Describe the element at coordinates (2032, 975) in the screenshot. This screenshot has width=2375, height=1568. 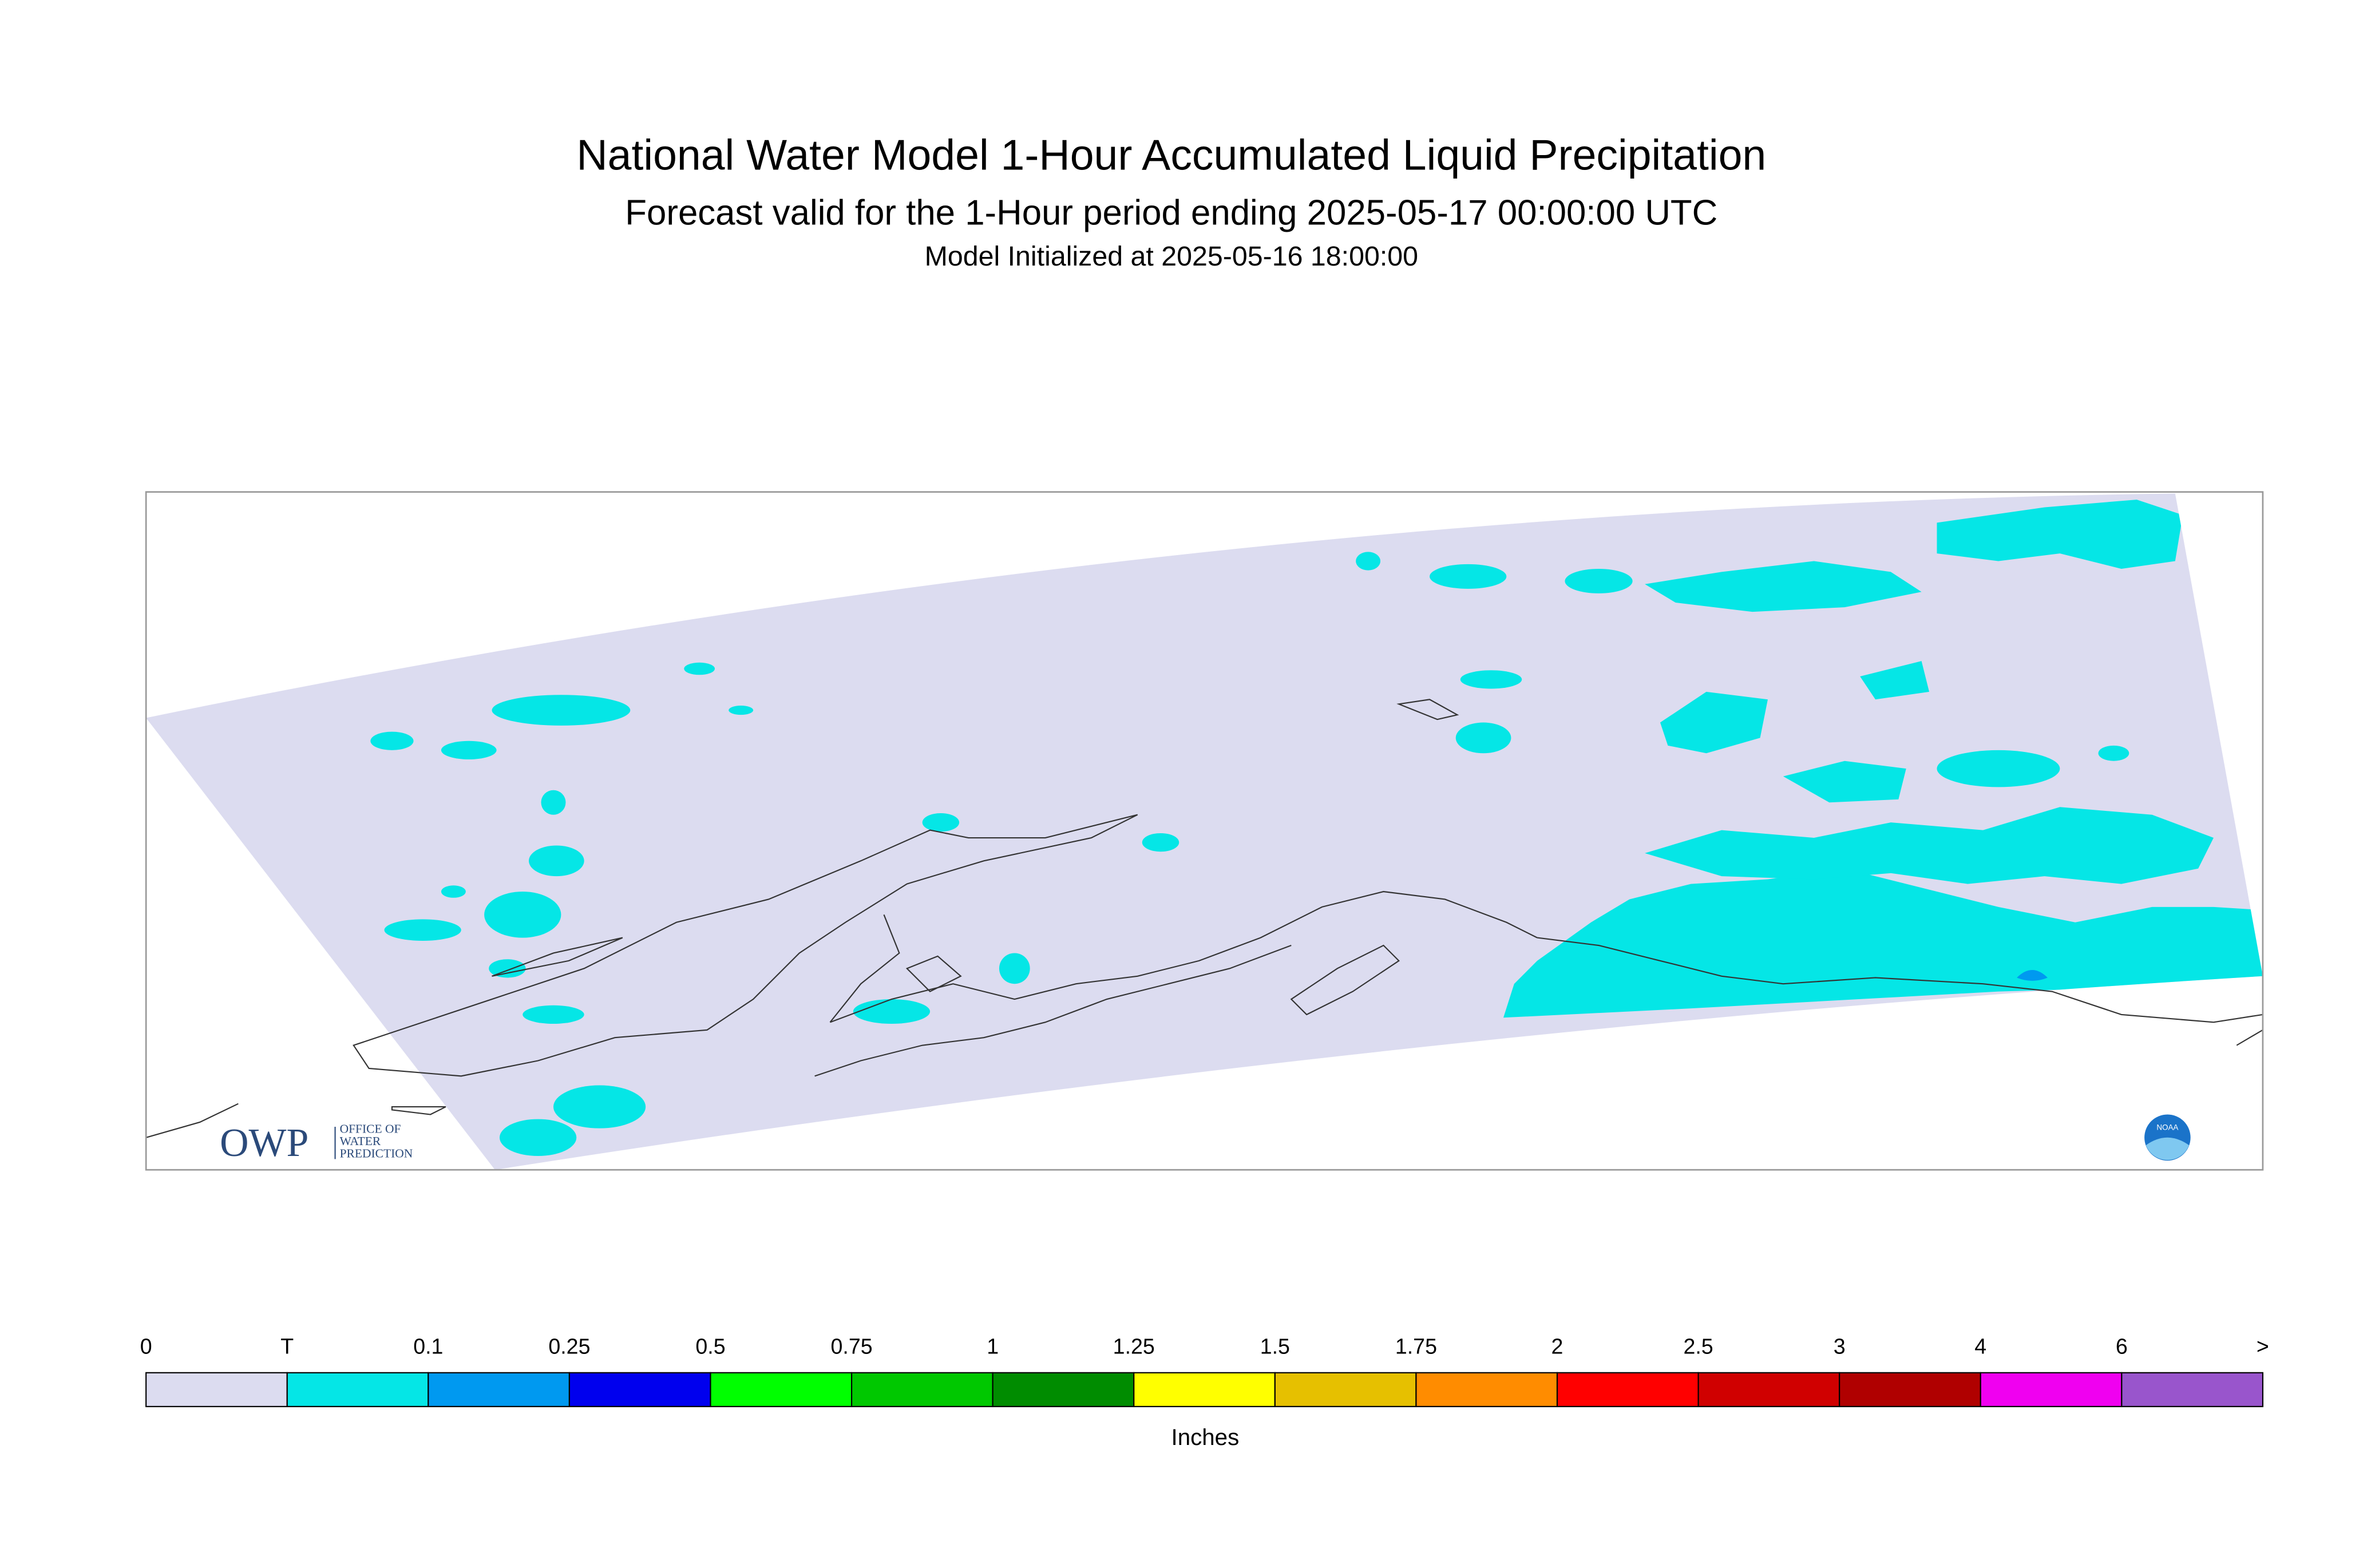
I see `precip-heavy` at that location.